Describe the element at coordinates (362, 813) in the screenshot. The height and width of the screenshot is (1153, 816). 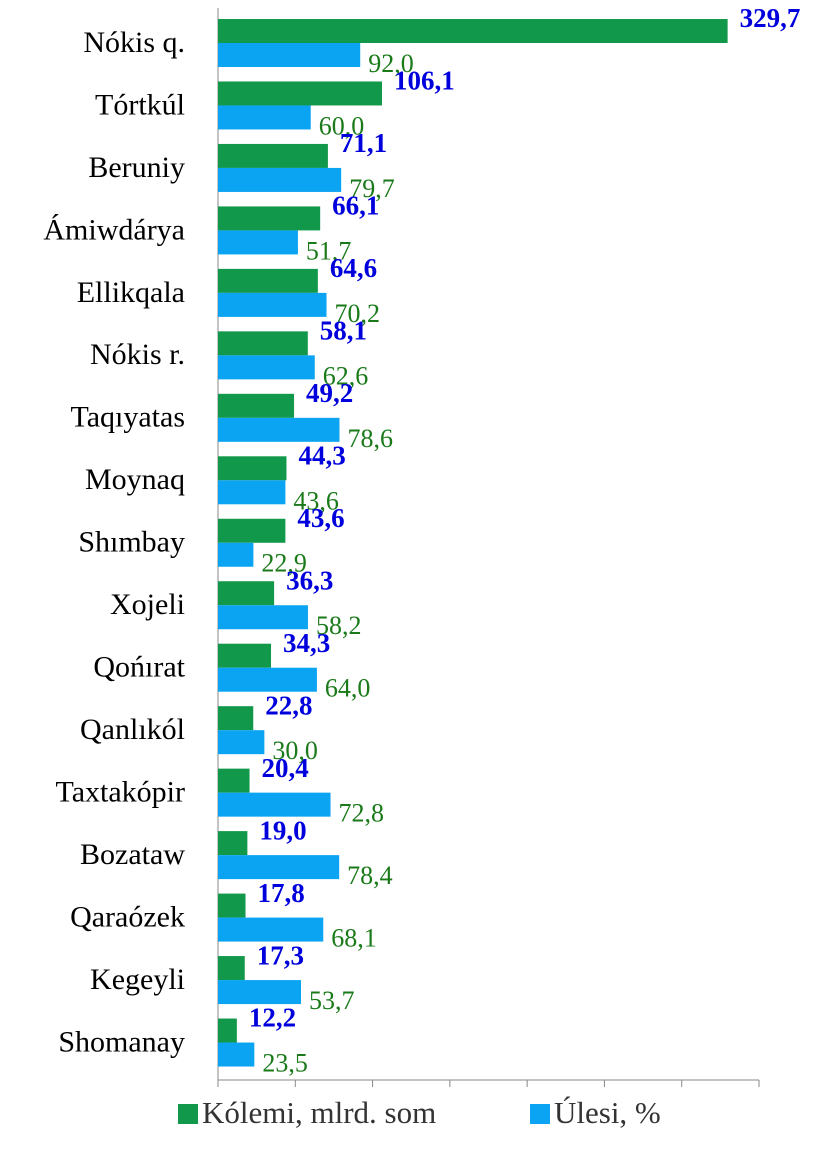
I see `data-label: 72,8` at that location.